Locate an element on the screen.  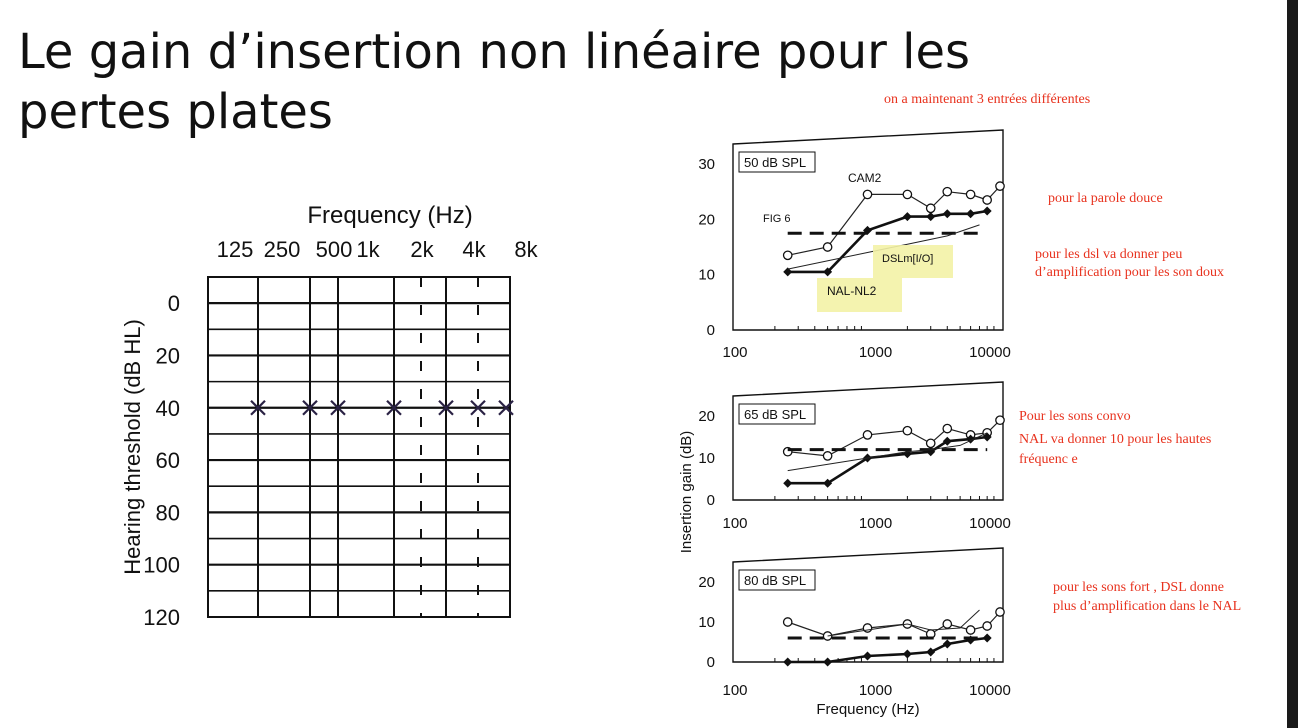
note-soft-speech: pour la parole douce is located at coordinates (1105, 198).